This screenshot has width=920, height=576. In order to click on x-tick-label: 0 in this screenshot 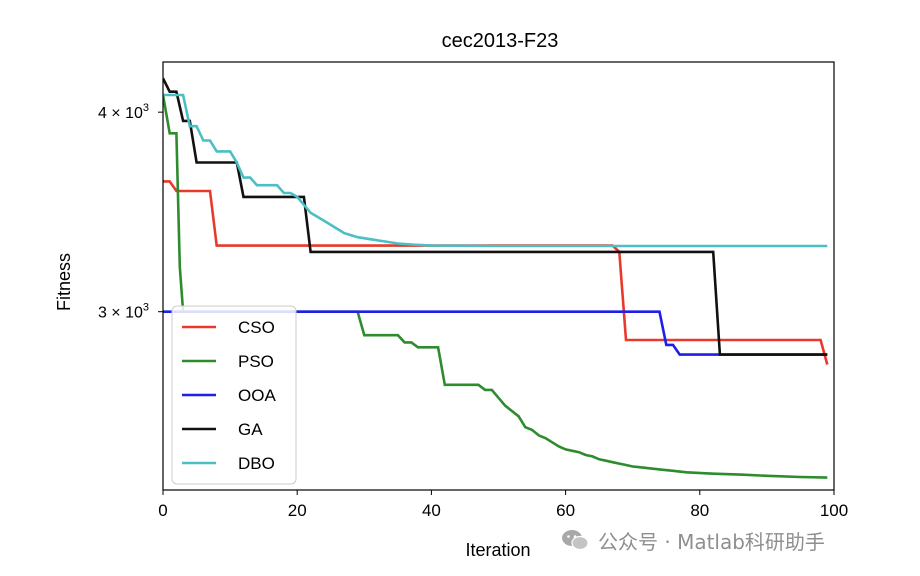, I will do `click(162, 510)`.